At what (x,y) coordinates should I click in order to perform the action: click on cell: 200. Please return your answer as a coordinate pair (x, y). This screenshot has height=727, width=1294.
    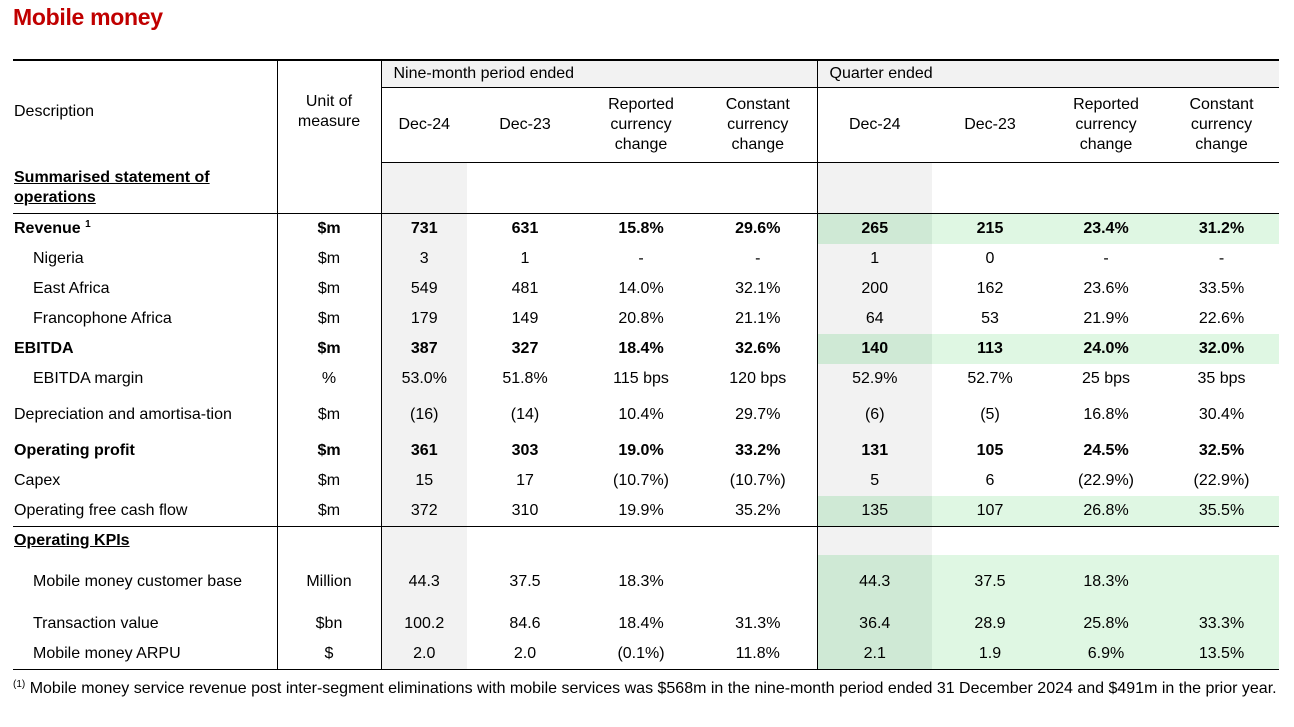
    Looking at the image, I should click on (874, 289).